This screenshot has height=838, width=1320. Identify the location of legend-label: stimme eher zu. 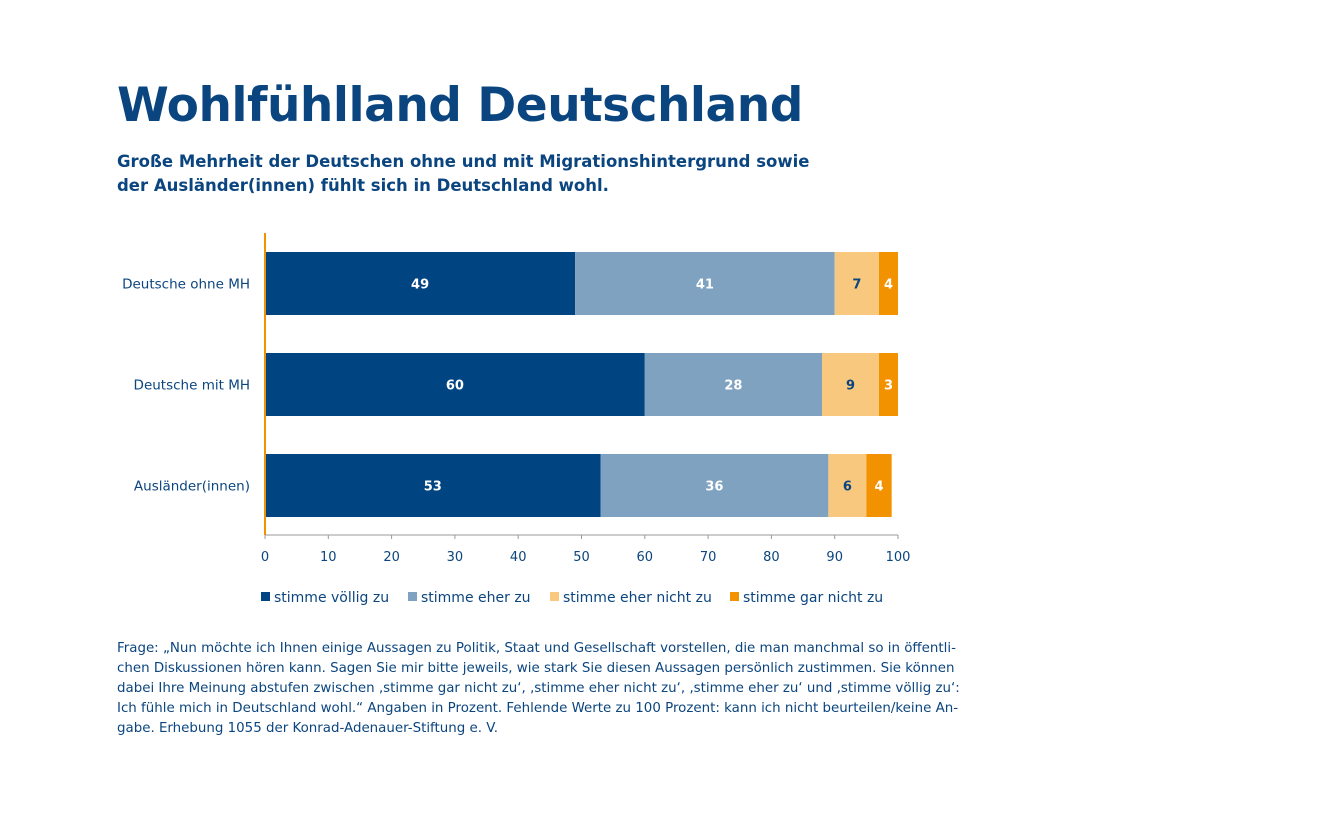
(476, 598).